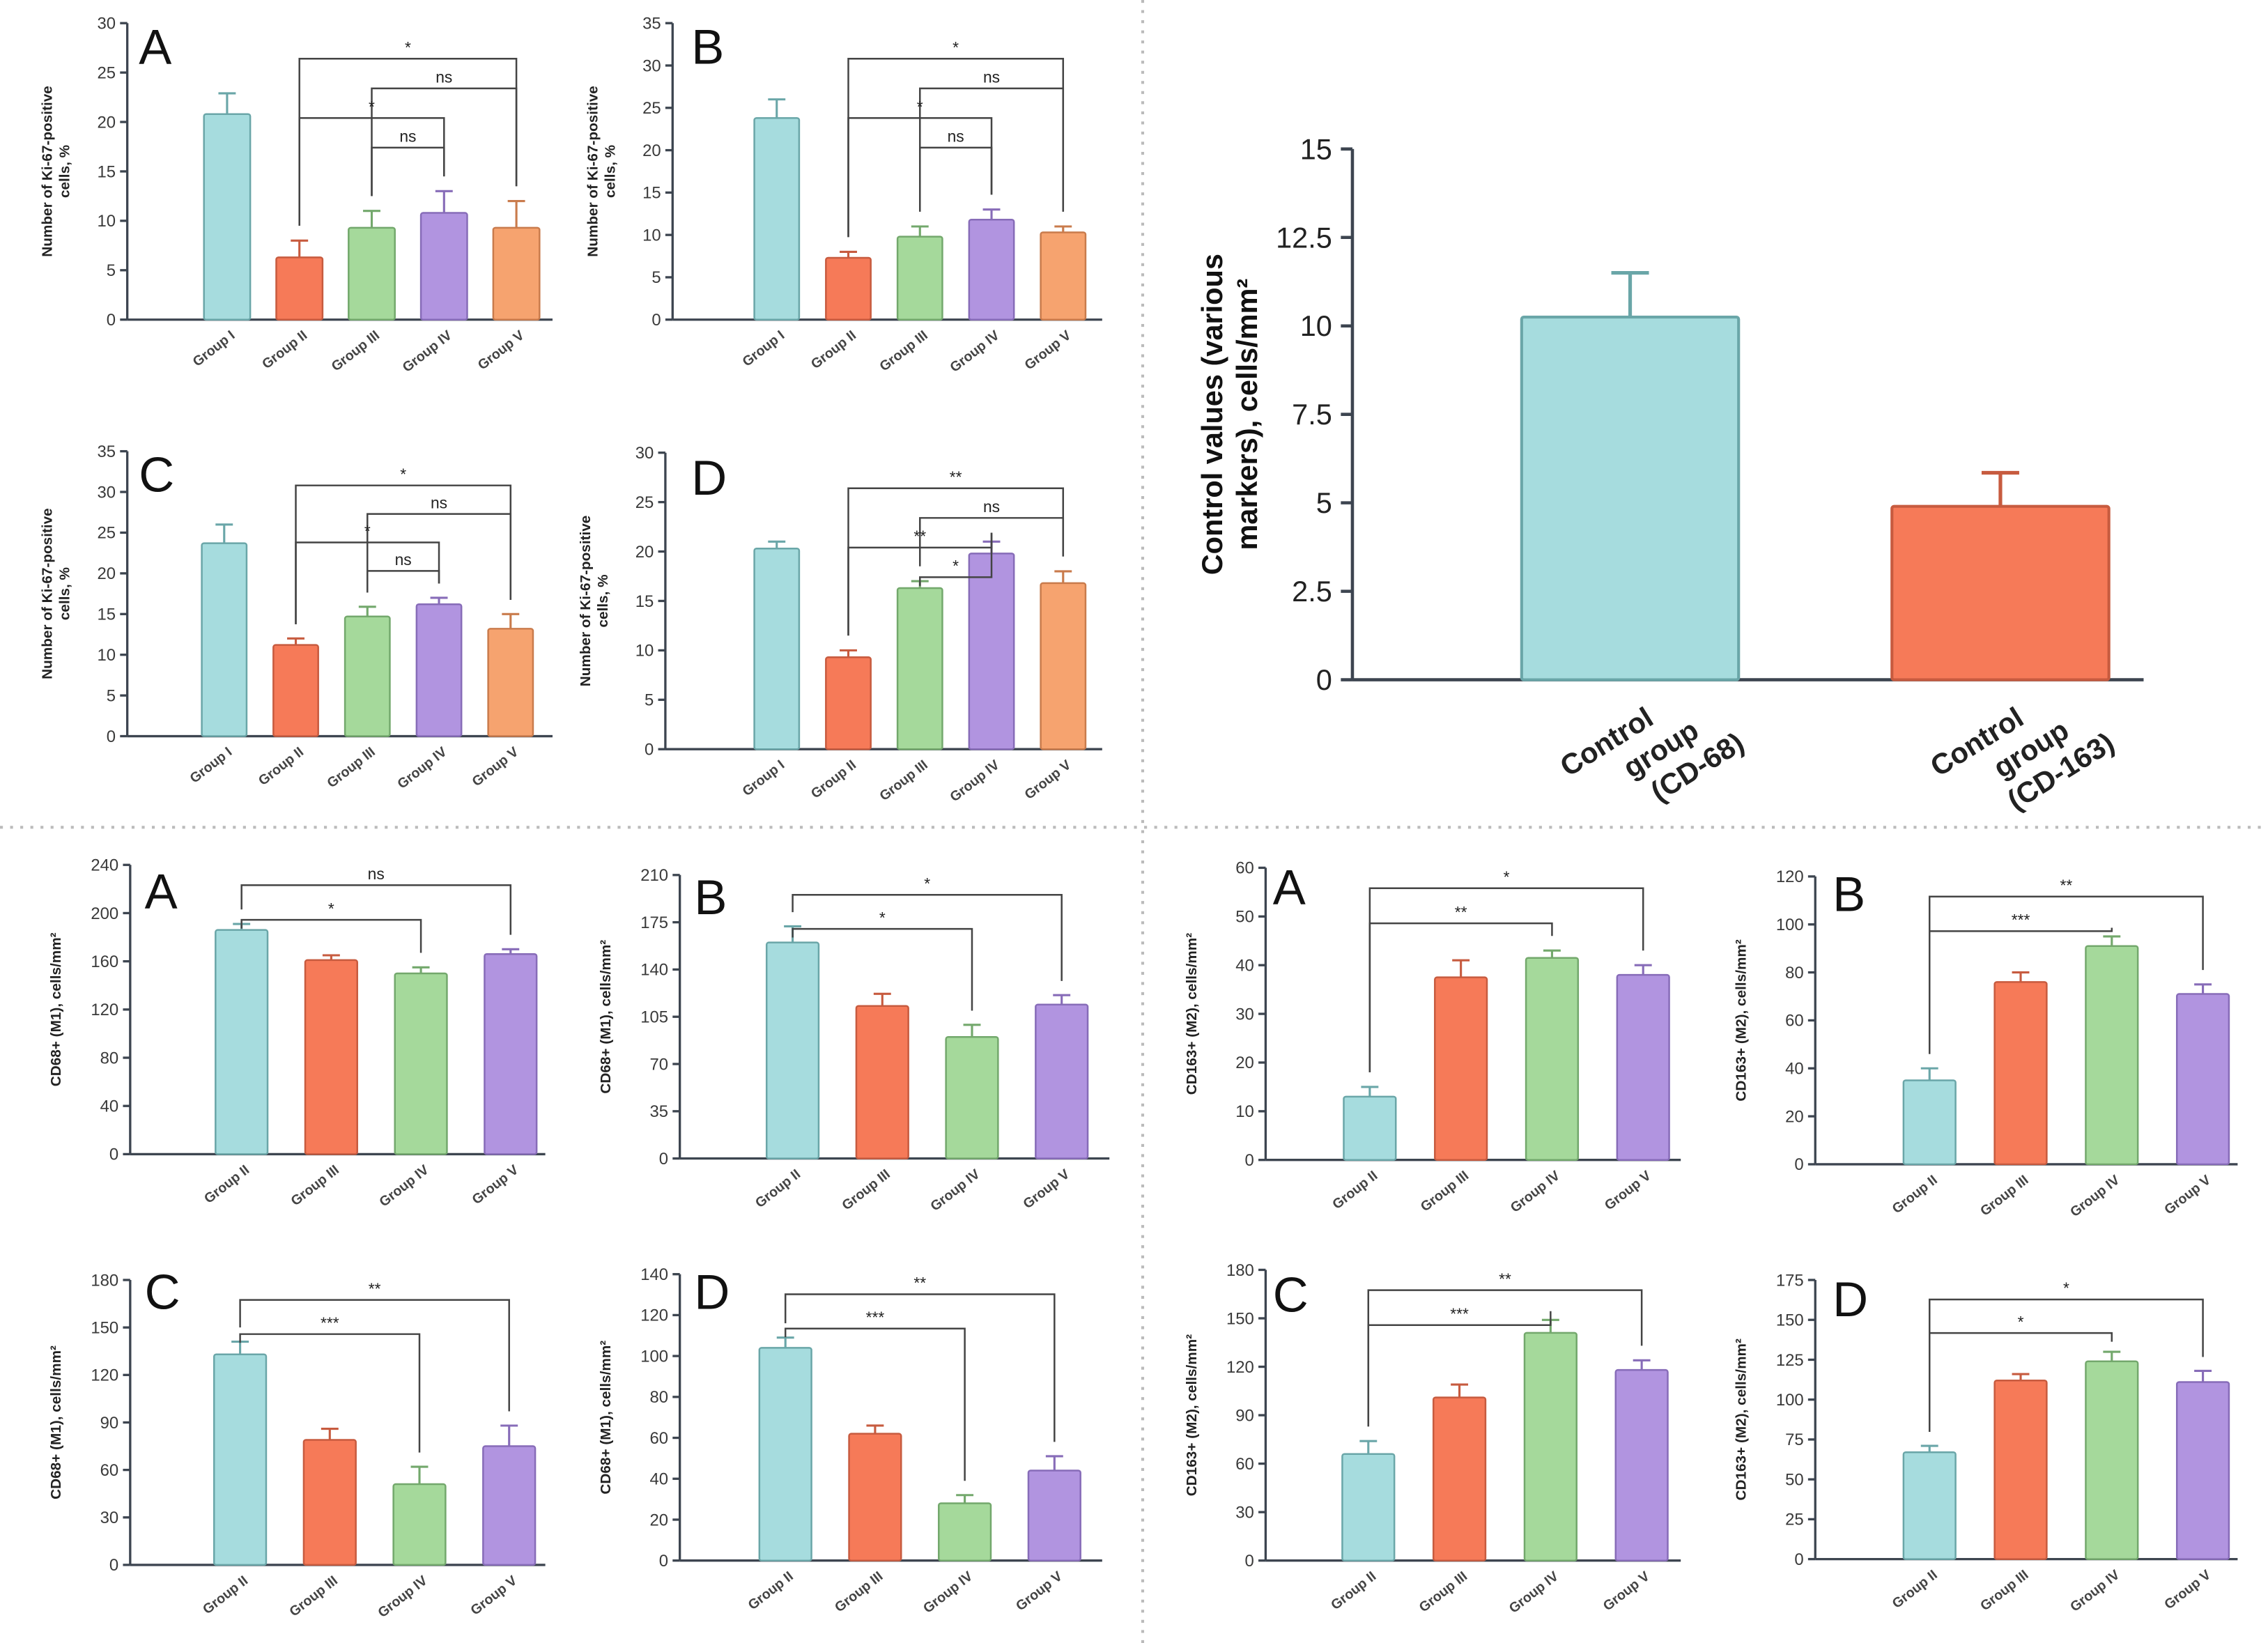  Describe the element at coordinates (107, 221) in the screenshot. I see `y-tick-label: 10` at that location.